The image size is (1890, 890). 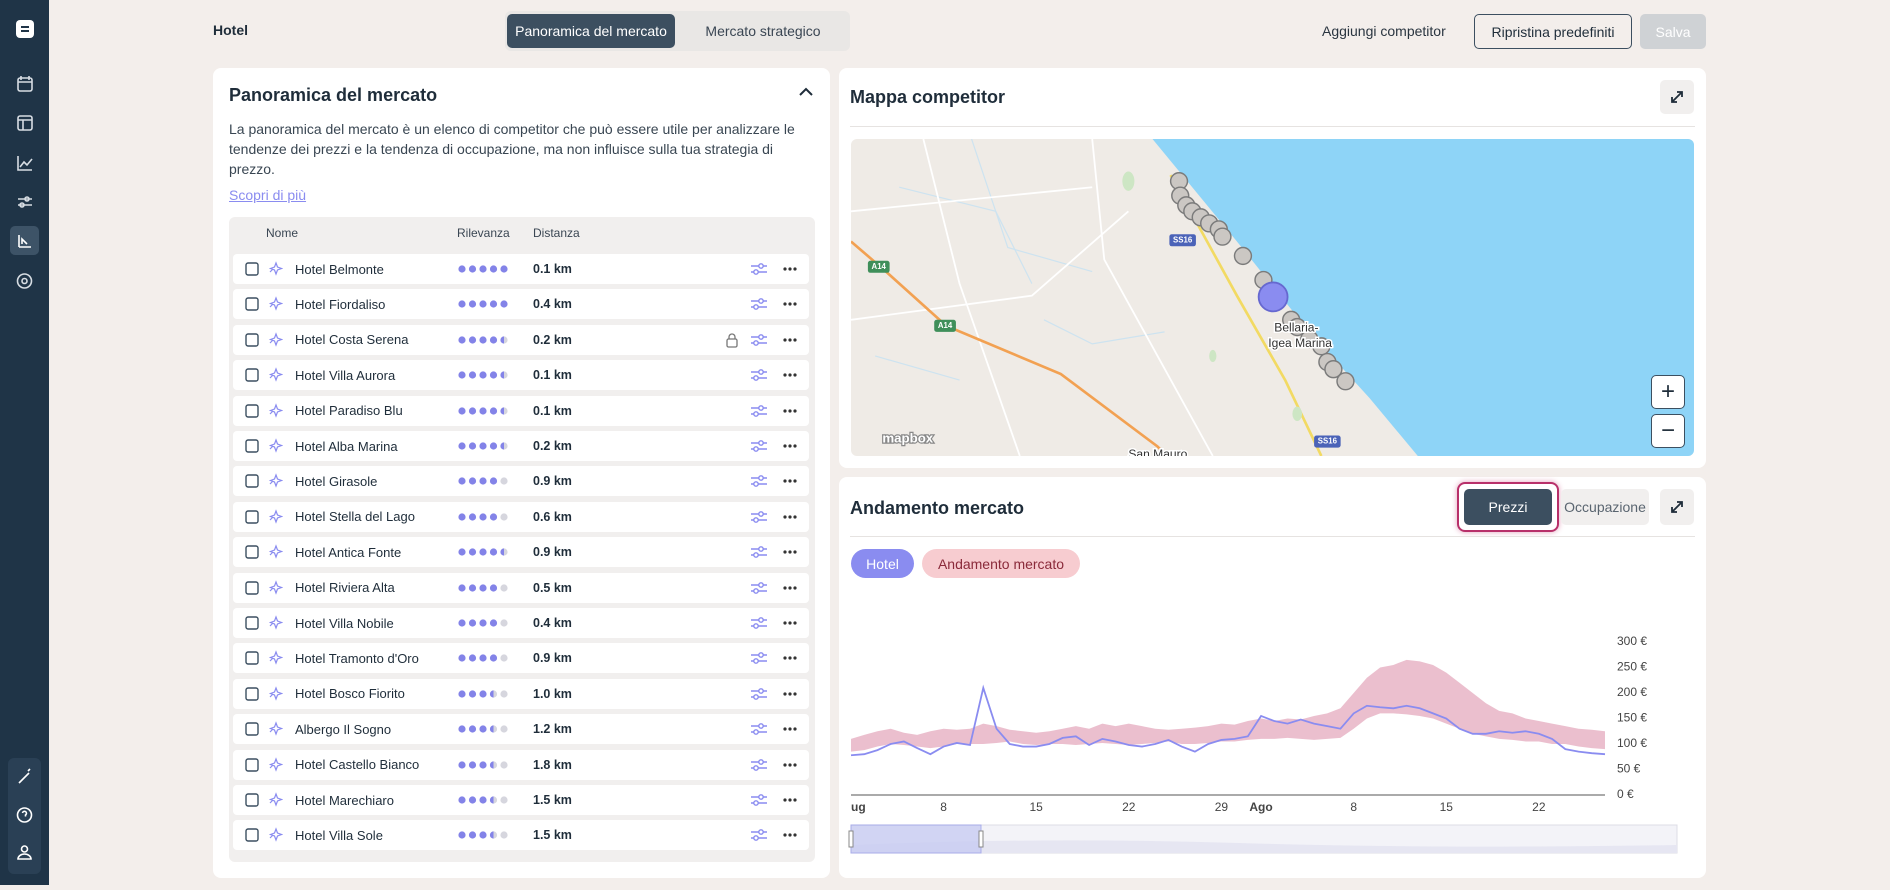 What do you see at coordinates (521, 764) in the screenshot?
I see `table-row: Hotel Castello Bianco 1.8 km` at bounding box center [521, 764].